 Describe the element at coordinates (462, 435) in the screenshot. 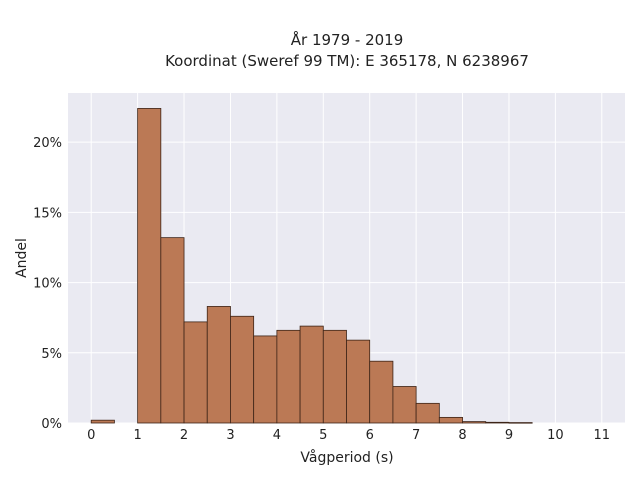

I see `x-tick-label: 8` at that location.